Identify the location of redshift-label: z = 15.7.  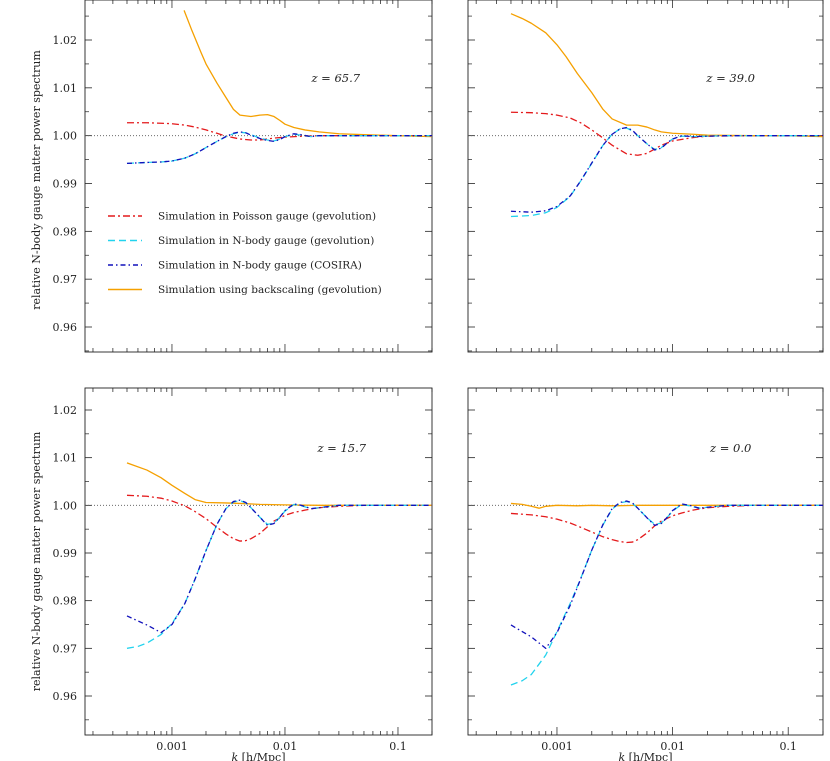
(341, 448).